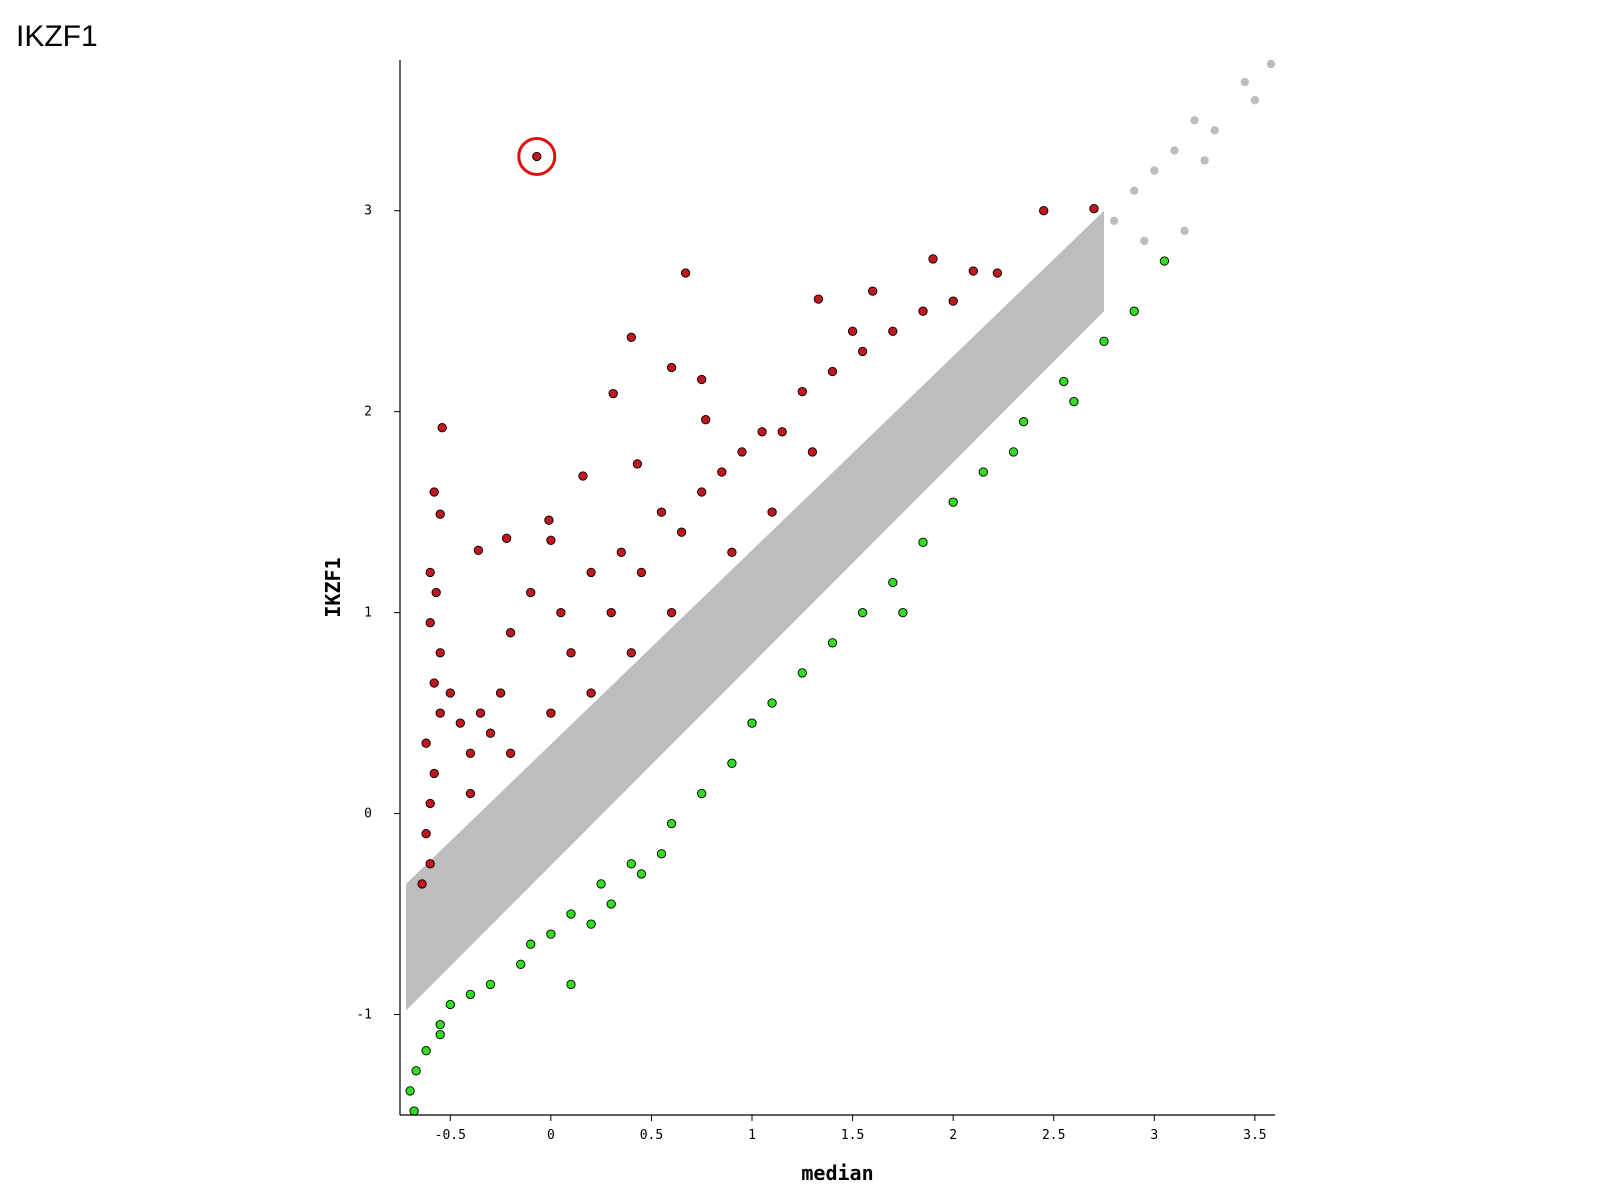 Image resolution: width=1600 pixels, height=1200 pixels. What do you see at coordinates (1254, 1135) in the screenshot?
I see `x-tick-label: 3.5` at bounding box center [1254, 1135].